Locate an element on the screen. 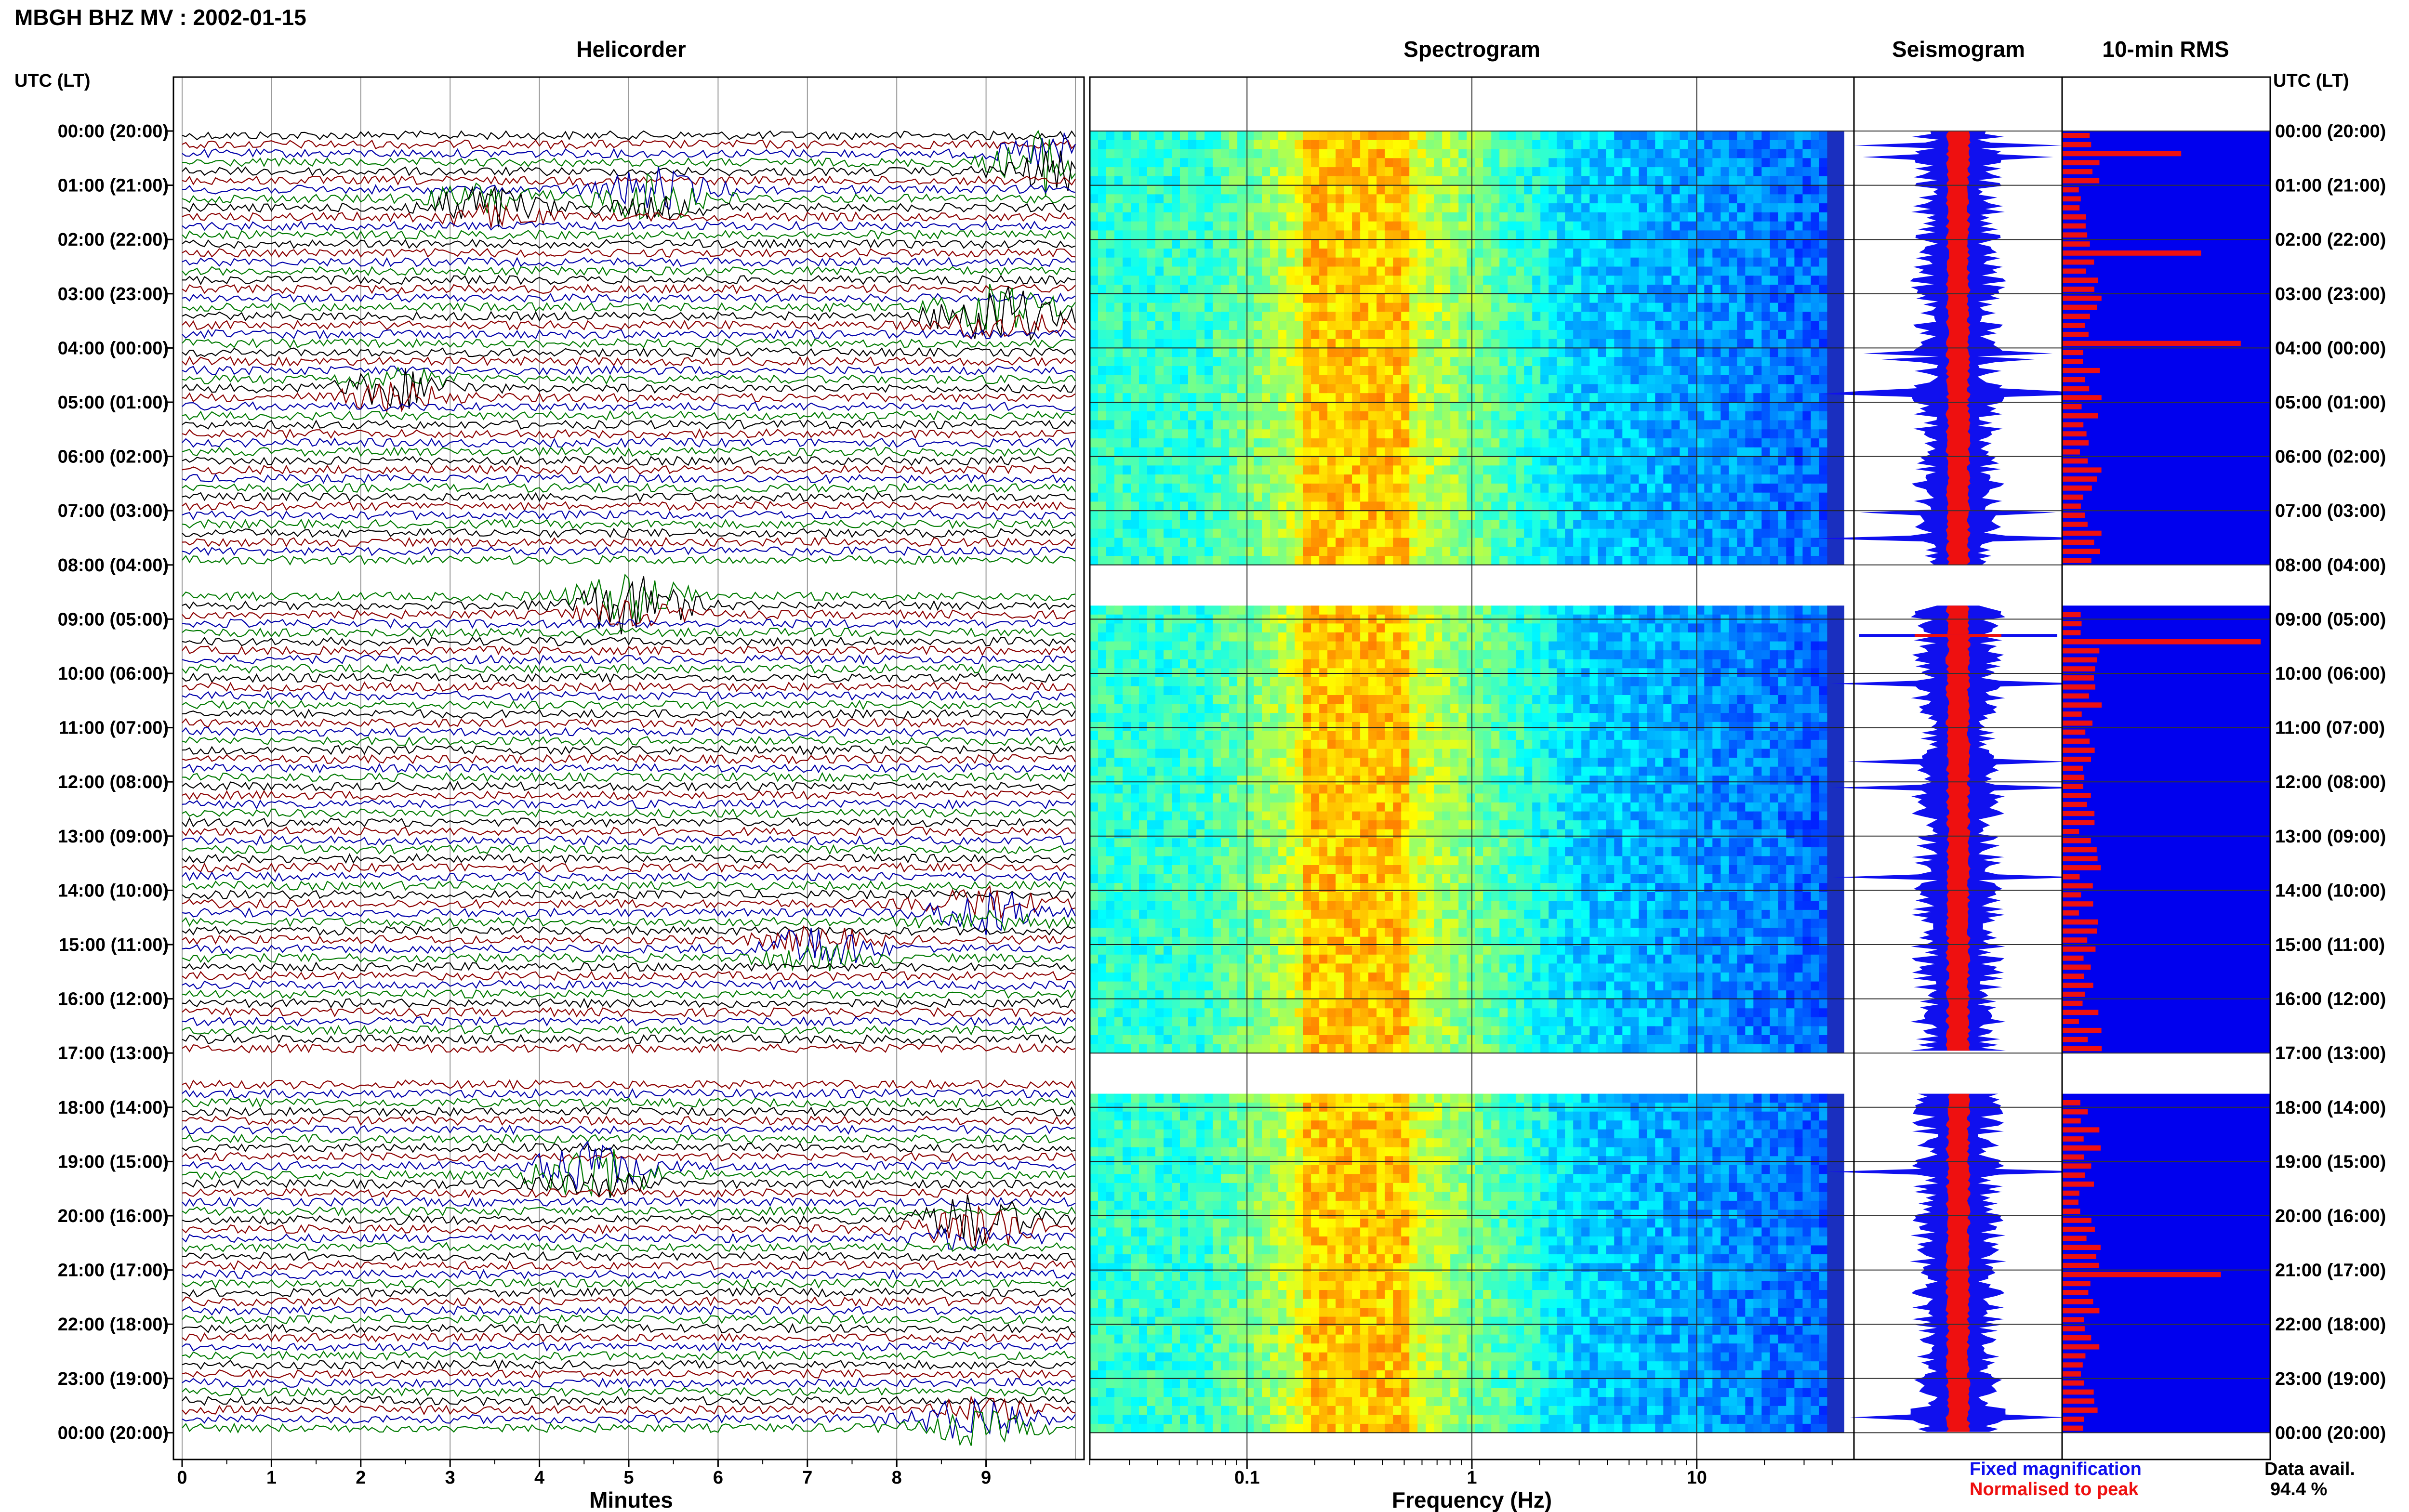 This screenshot has width=2409, height=1512. helicorder-xlabel: Minutes is located at coordinates (631, 1499).